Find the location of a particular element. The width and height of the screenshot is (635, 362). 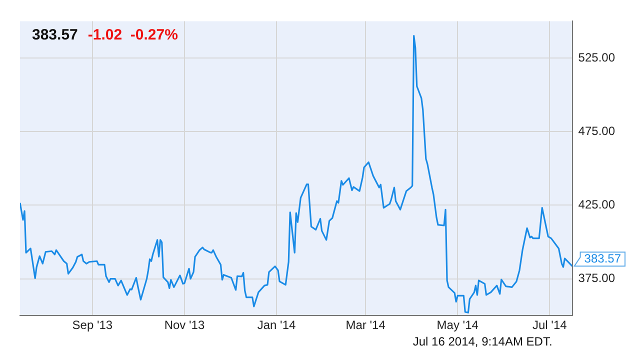

x-tick-label: Nov '13 is located at coordinates (184, 325).